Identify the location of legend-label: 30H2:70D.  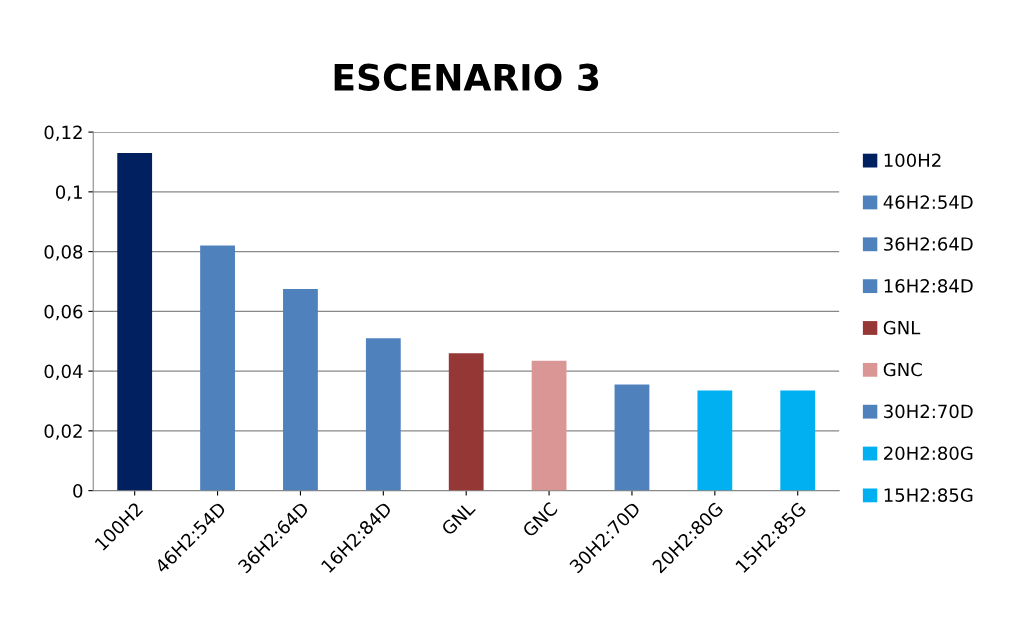
(928, 411).